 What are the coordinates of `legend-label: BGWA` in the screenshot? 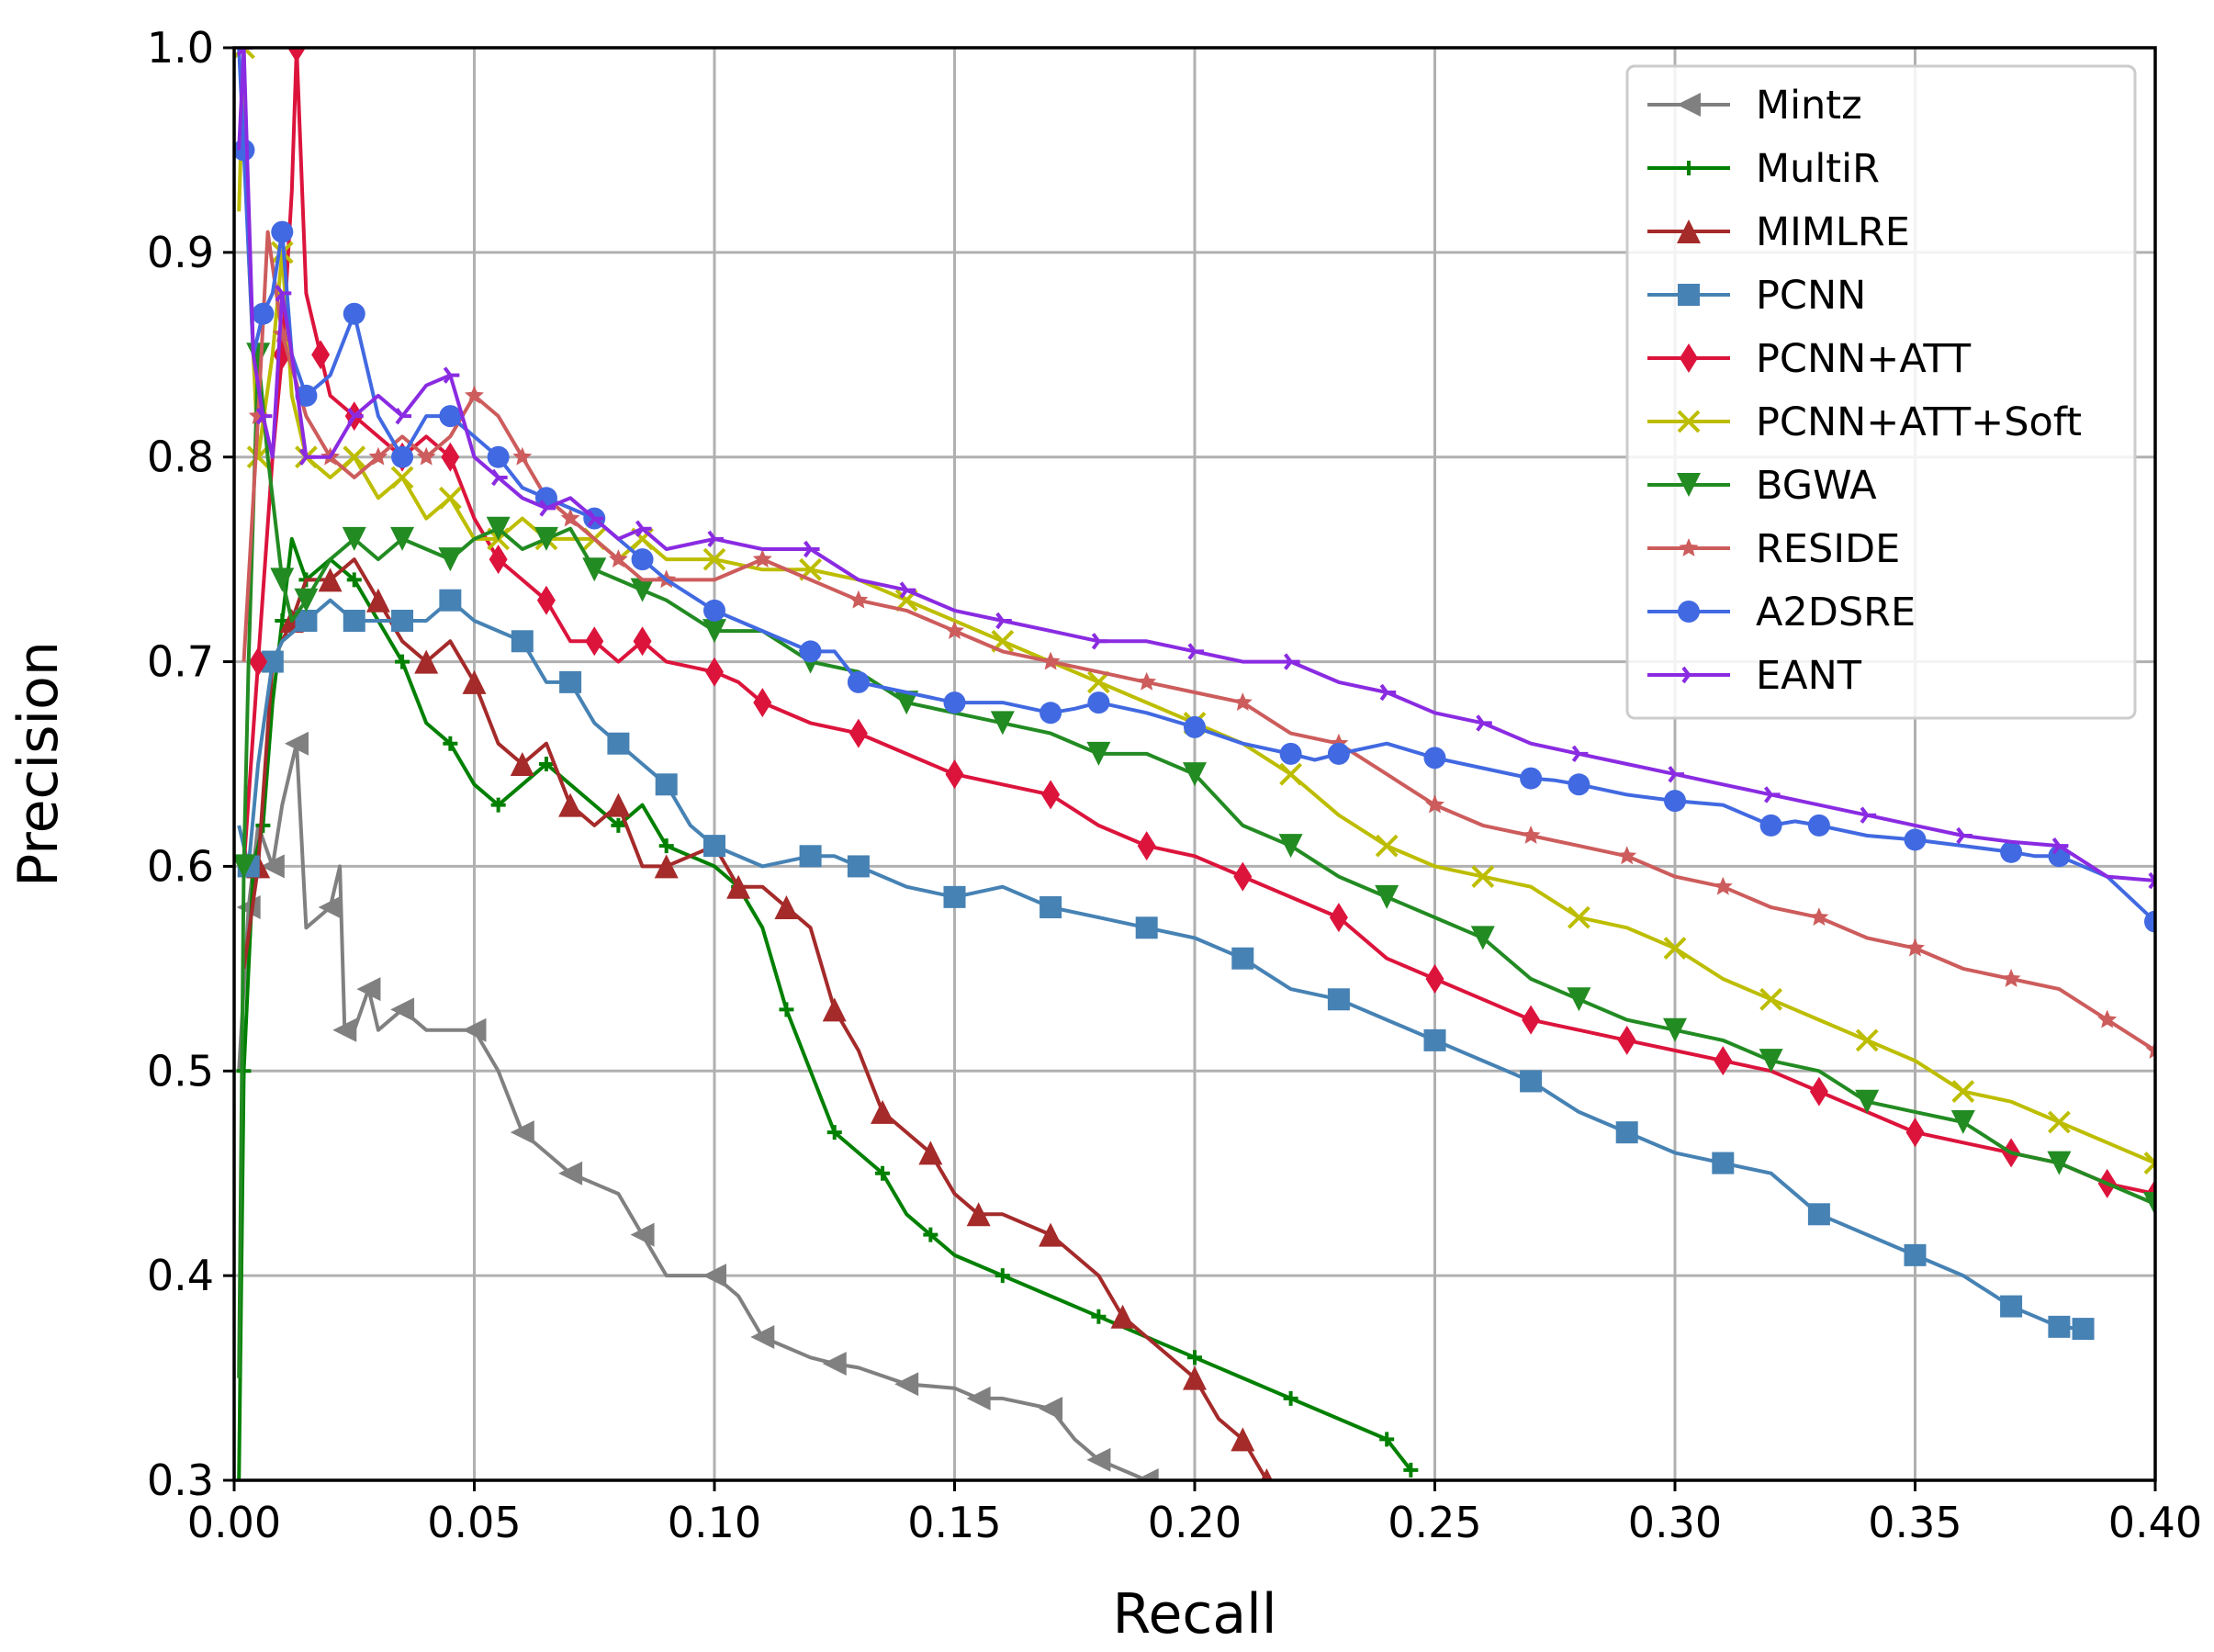 It's located at (1816, 486).